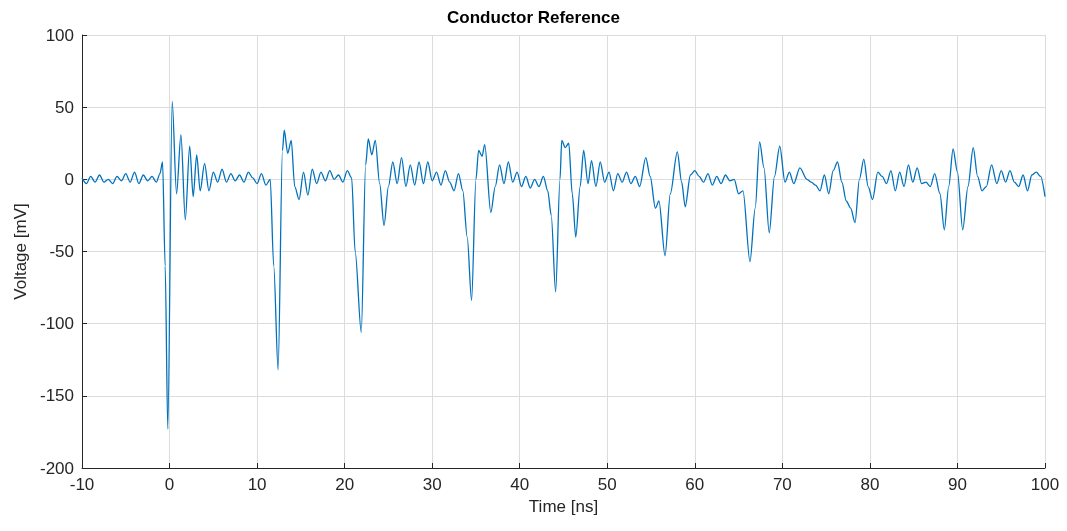  Describe the element at coordinates (695, 484) in the screenshot. I see `x-tick-label: 60` at that location.